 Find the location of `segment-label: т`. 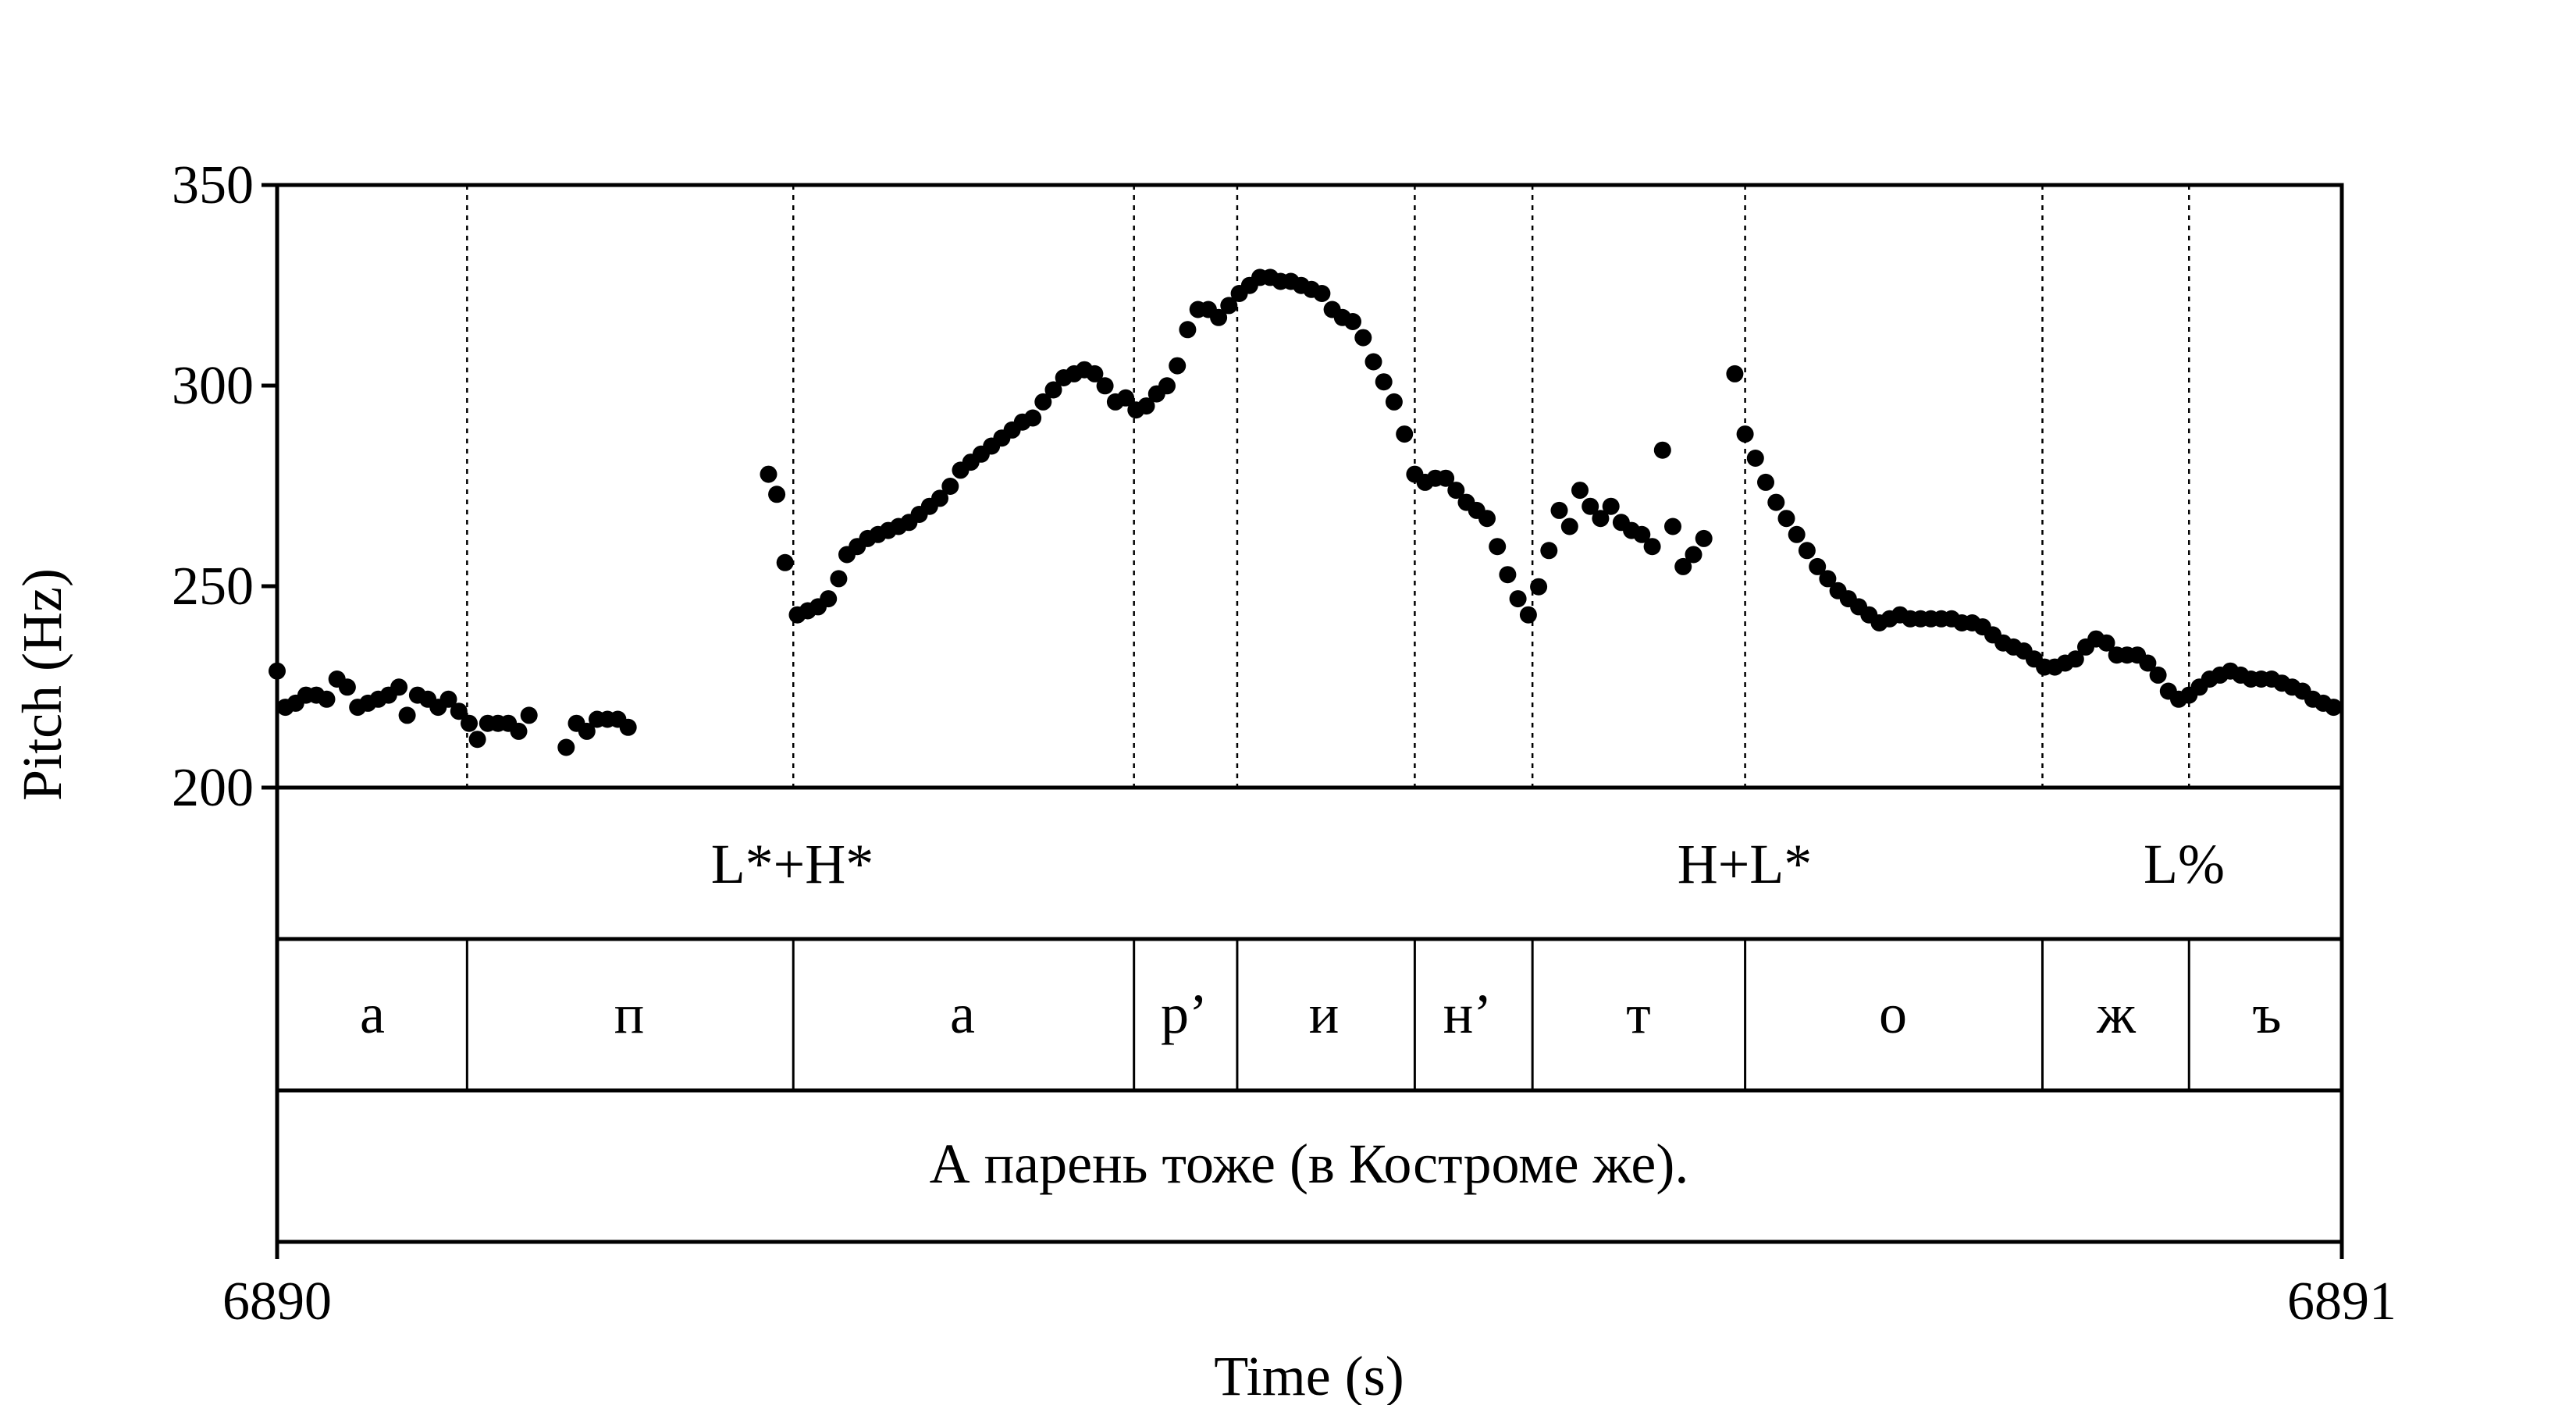

segment-label: т is located at coordinates (1638, 1014).